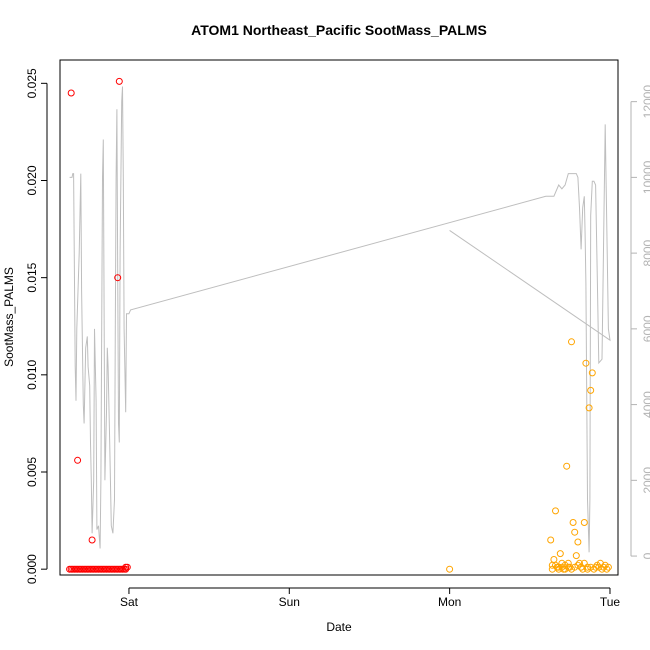 The image size is (650, 650). Describe the element at coordinates (645, 177) in the screenshot. I see `y2-tick-label: 10000` at that location.